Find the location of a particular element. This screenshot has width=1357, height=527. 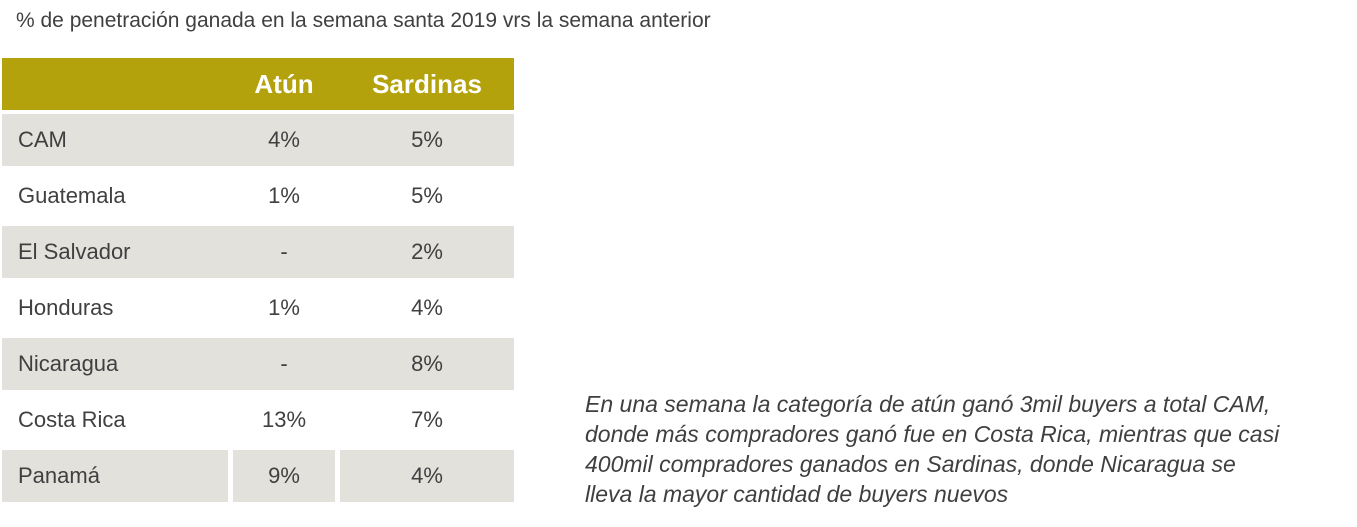

table-row-costa-rica: Costa Rica 13% 7% is located at coordinates (258, 420).